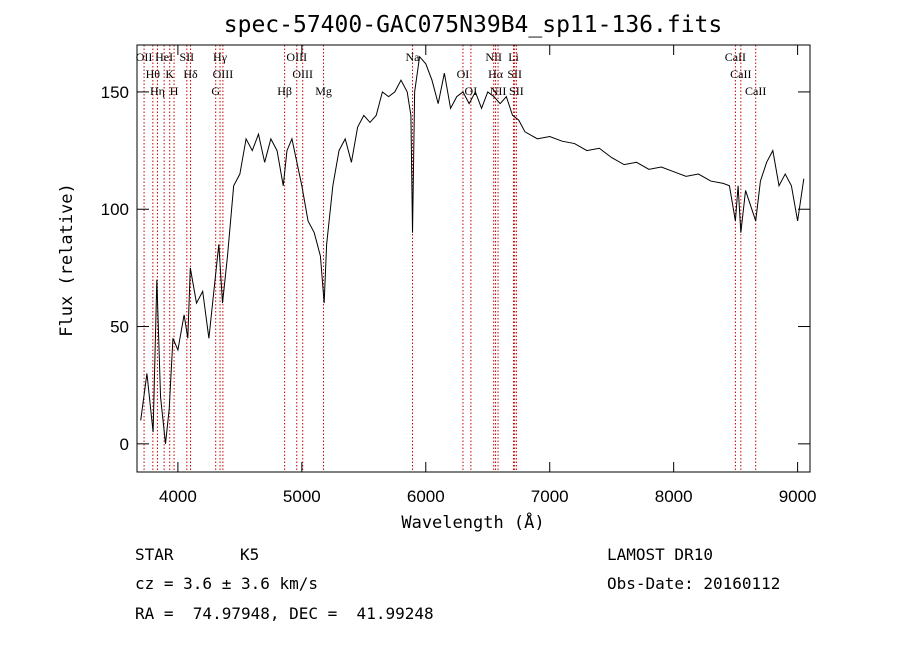  Describe the element at coordinates (660, 554) in the screenshot. I see `survey: LAMOST DR10` at that location.